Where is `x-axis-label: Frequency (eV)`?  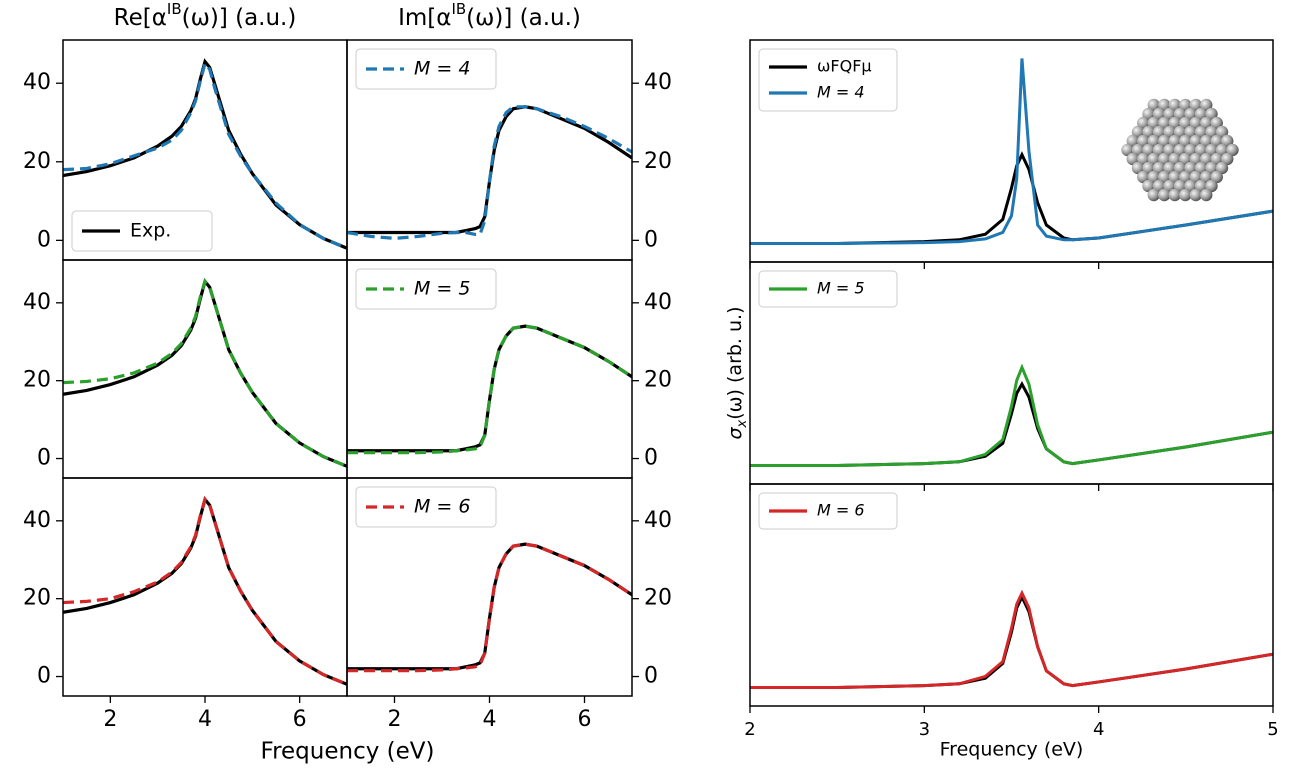
x-axis-label: Frequency (eV) is located at coordinates (348, 752).